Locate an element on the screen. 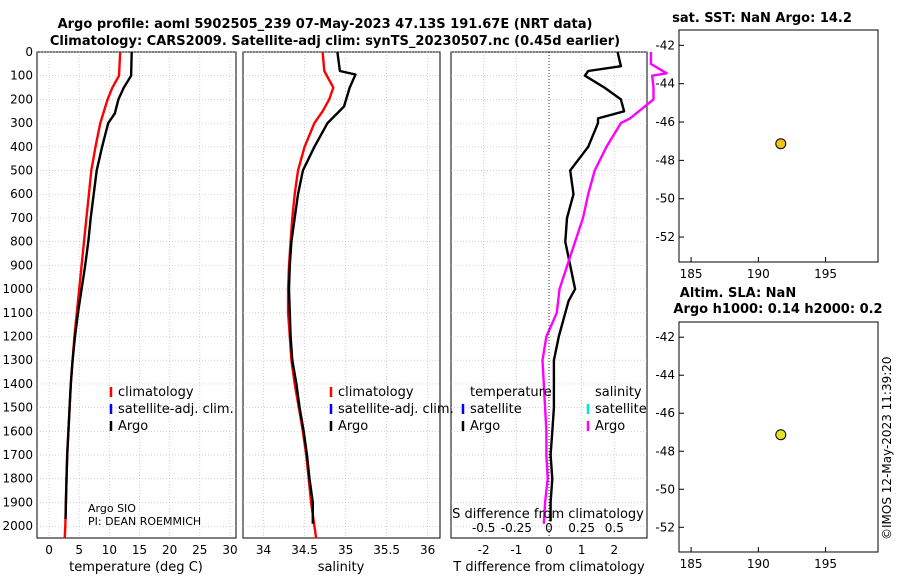  salinity-difference-line is located at coordinates (604, 288).